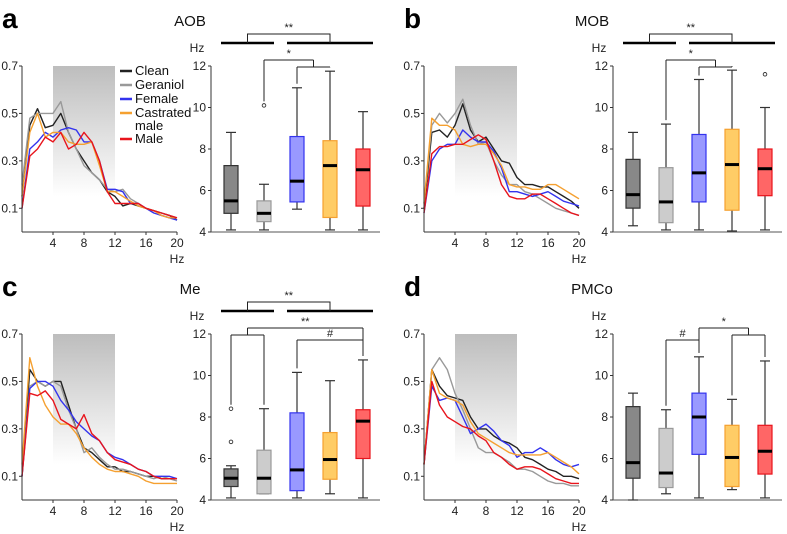 This screenshot has height=534, width=787. Describe the element at coordinates (486, 243) in the screenshot. I see `x-tick-label: 8` at that location.